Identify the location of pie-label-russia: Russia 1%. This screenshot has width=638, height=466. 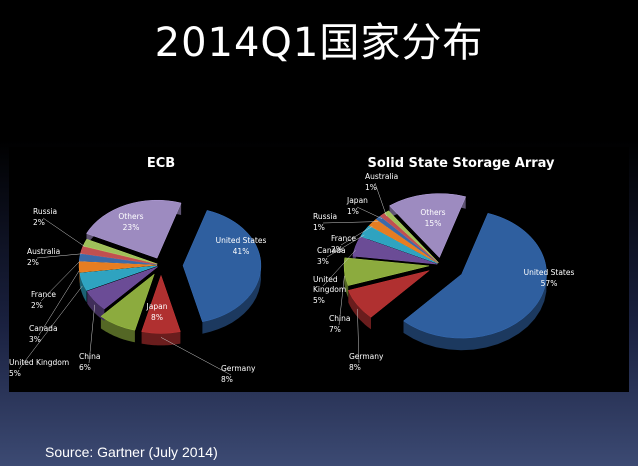
(325, 222).